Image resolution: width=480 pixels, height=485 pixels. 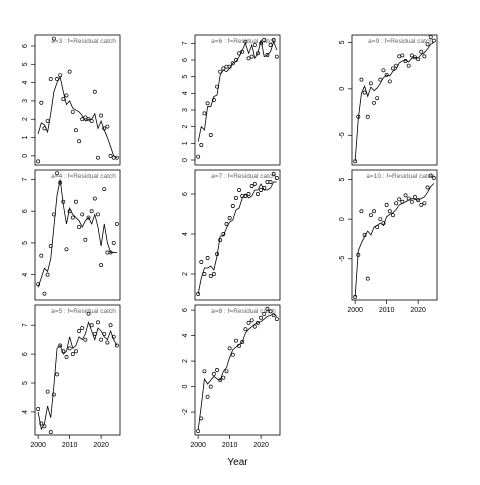 I want to click on panel-title: a=8 : f=Residual catch, so click(x=243, y=311).